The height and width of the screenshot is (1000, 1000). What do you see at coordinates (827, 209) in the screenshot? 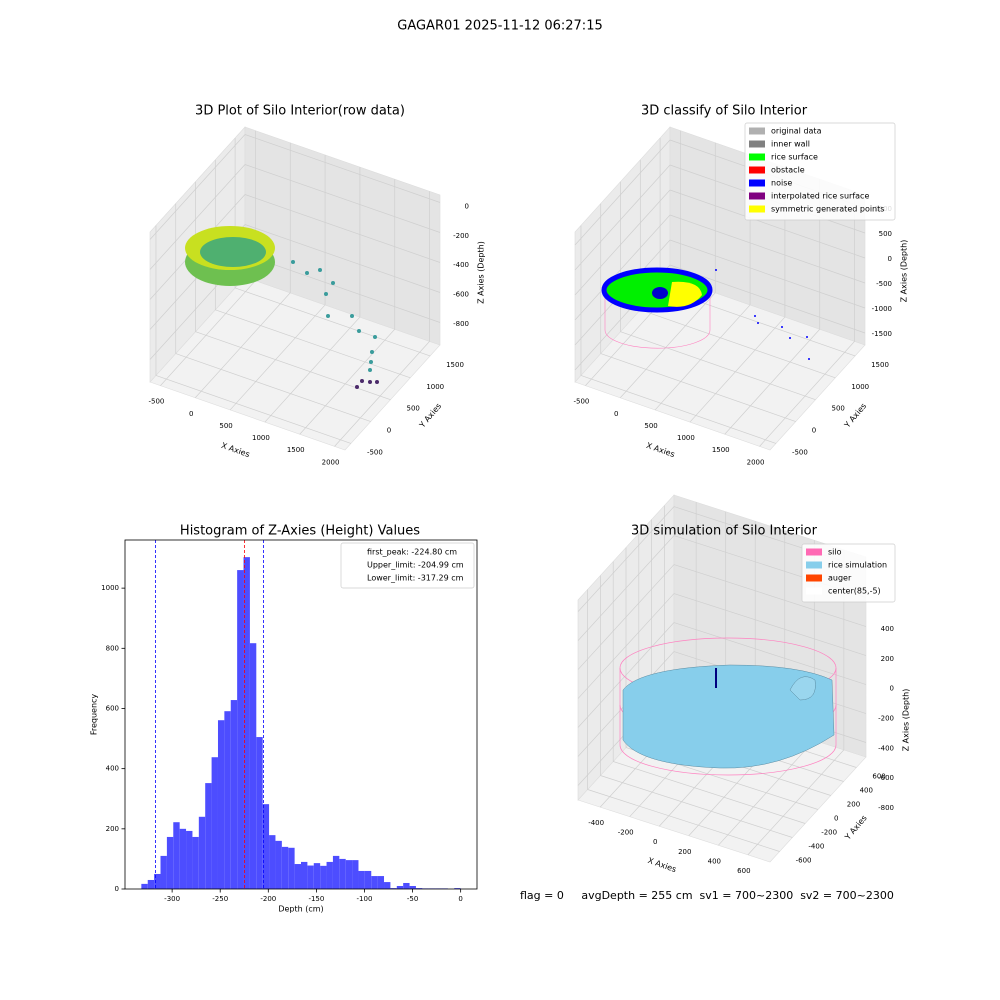
I see `legend-label: symmetric generated points` at bounding box center [827, 209].